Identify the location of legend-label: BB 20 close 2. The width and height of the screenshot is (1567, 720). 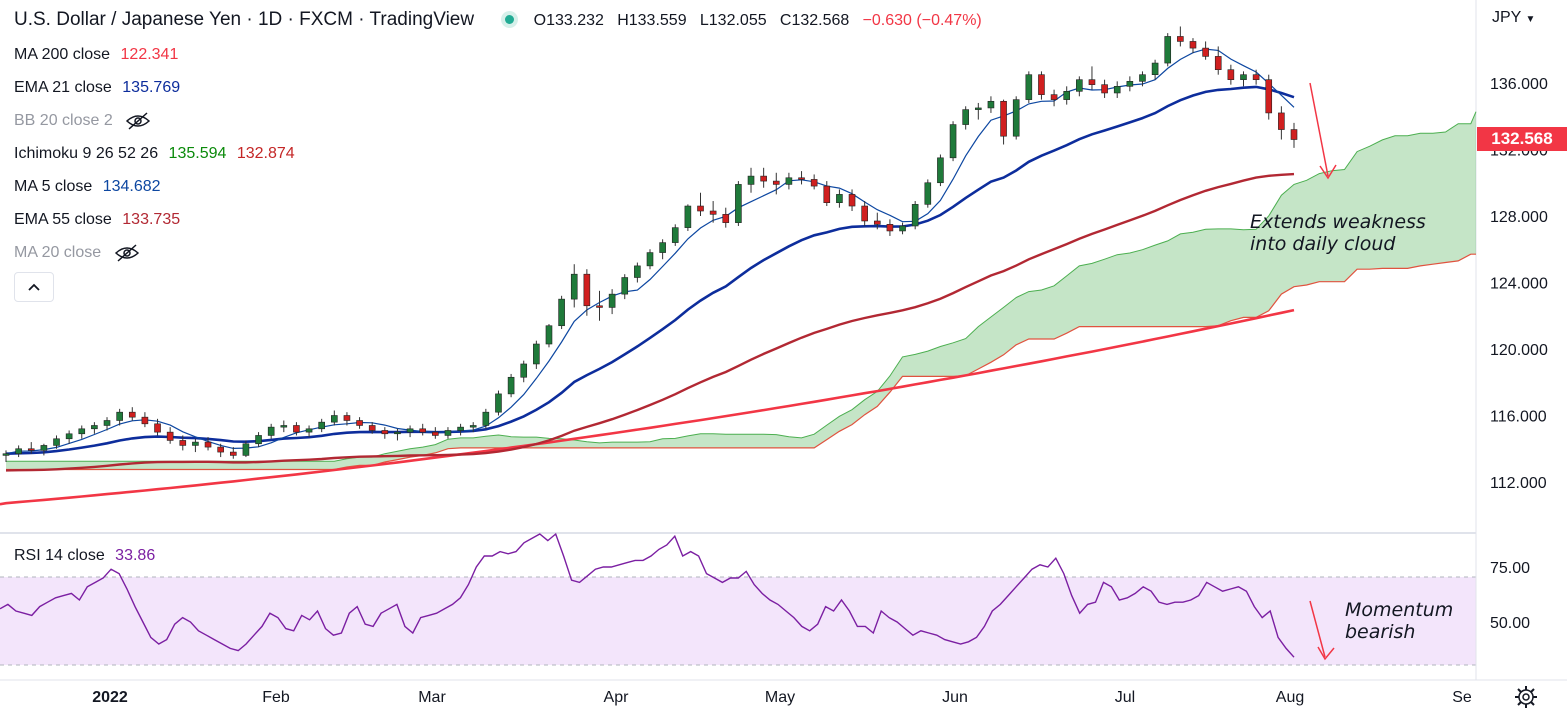
(63, 121).